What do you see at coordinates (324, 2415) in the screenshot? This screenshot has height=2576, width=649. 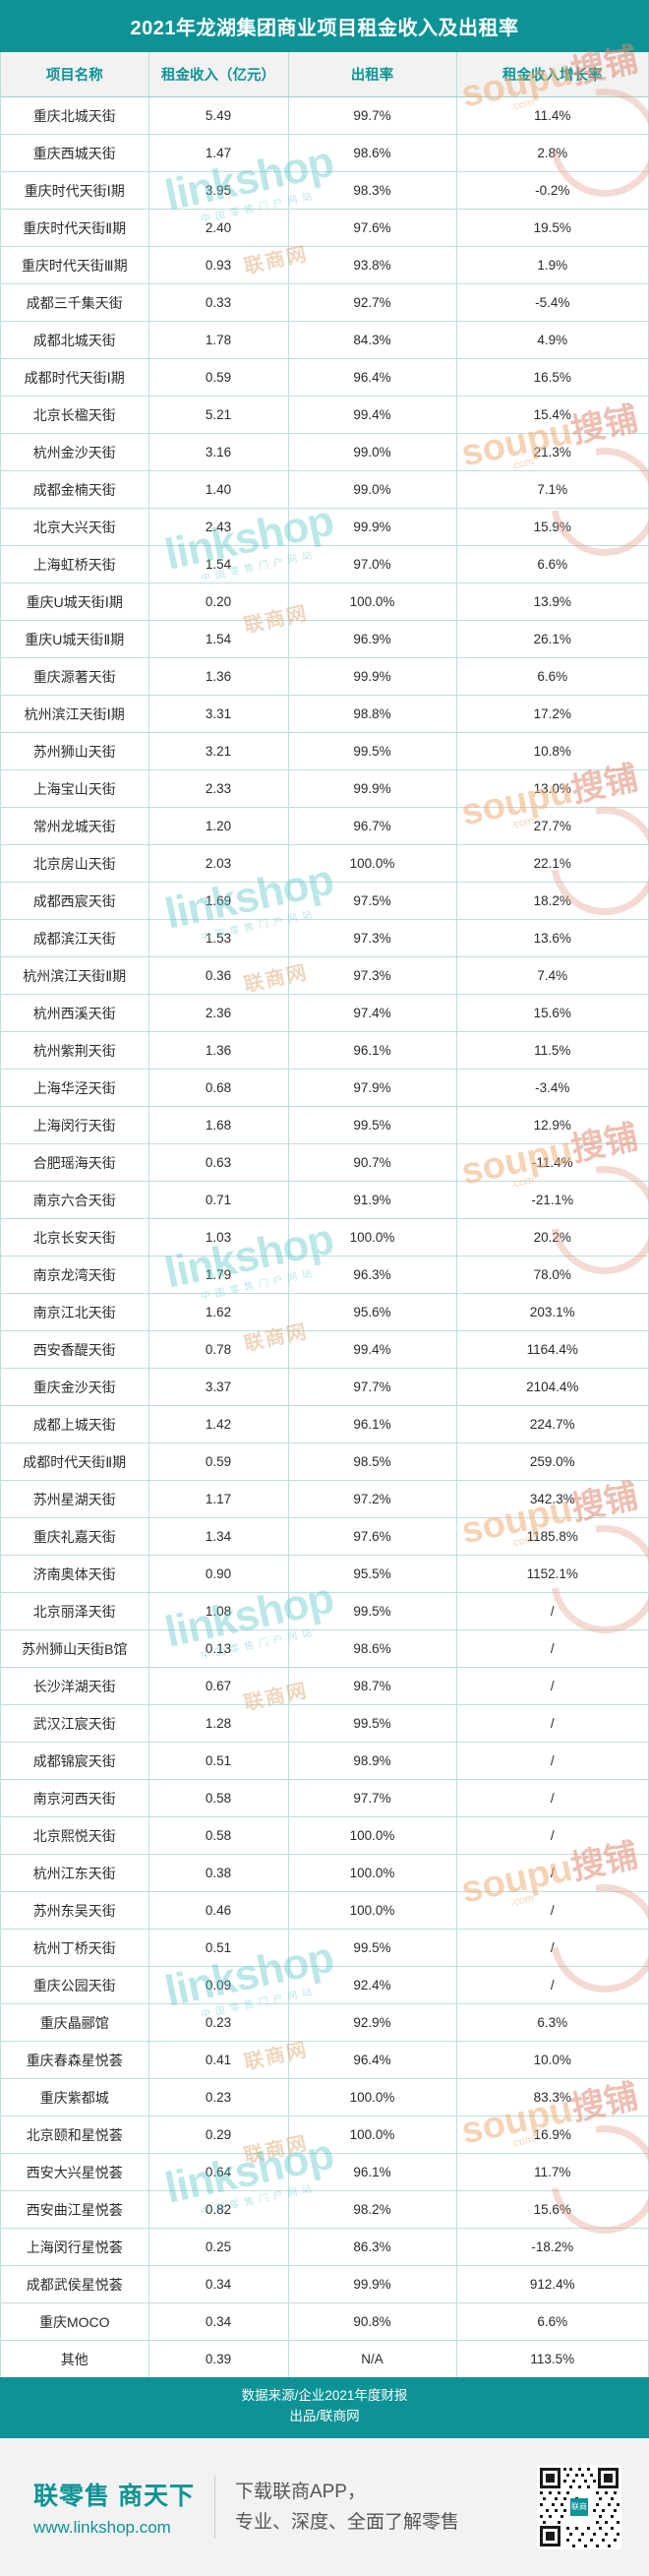 I see `source-line-publisher: 出品/联商网` at bounding box center [324, 2415].